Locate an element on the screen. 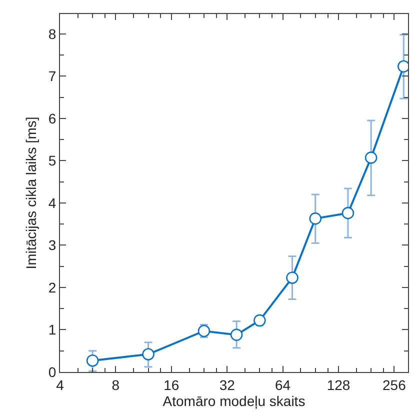 The height and width of the screenshot is (414, 412). x-tick-label: 128 is located at coordinates (338, 384).